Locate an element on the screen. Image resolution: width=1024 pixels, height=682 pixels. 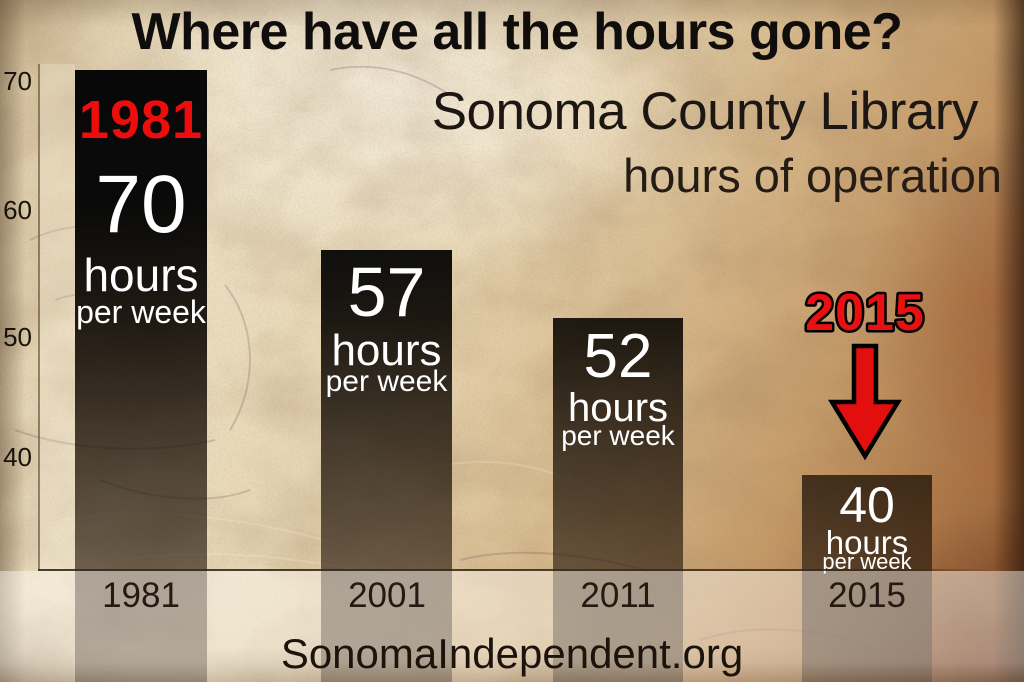
y-tick-50: 50 is located at coordinates (17, 337).